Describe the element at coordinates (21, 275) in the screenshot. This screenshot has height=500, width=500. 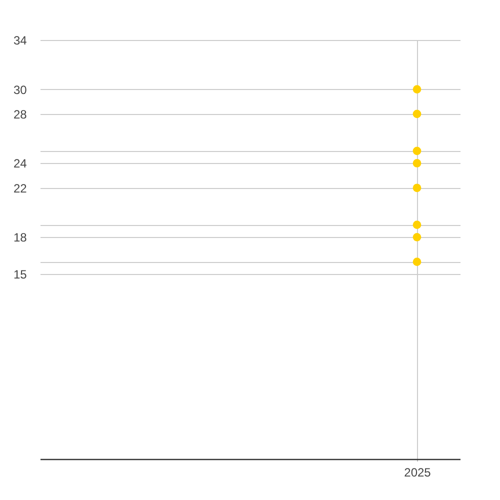
I see `y-tick-label: 15` at that location.